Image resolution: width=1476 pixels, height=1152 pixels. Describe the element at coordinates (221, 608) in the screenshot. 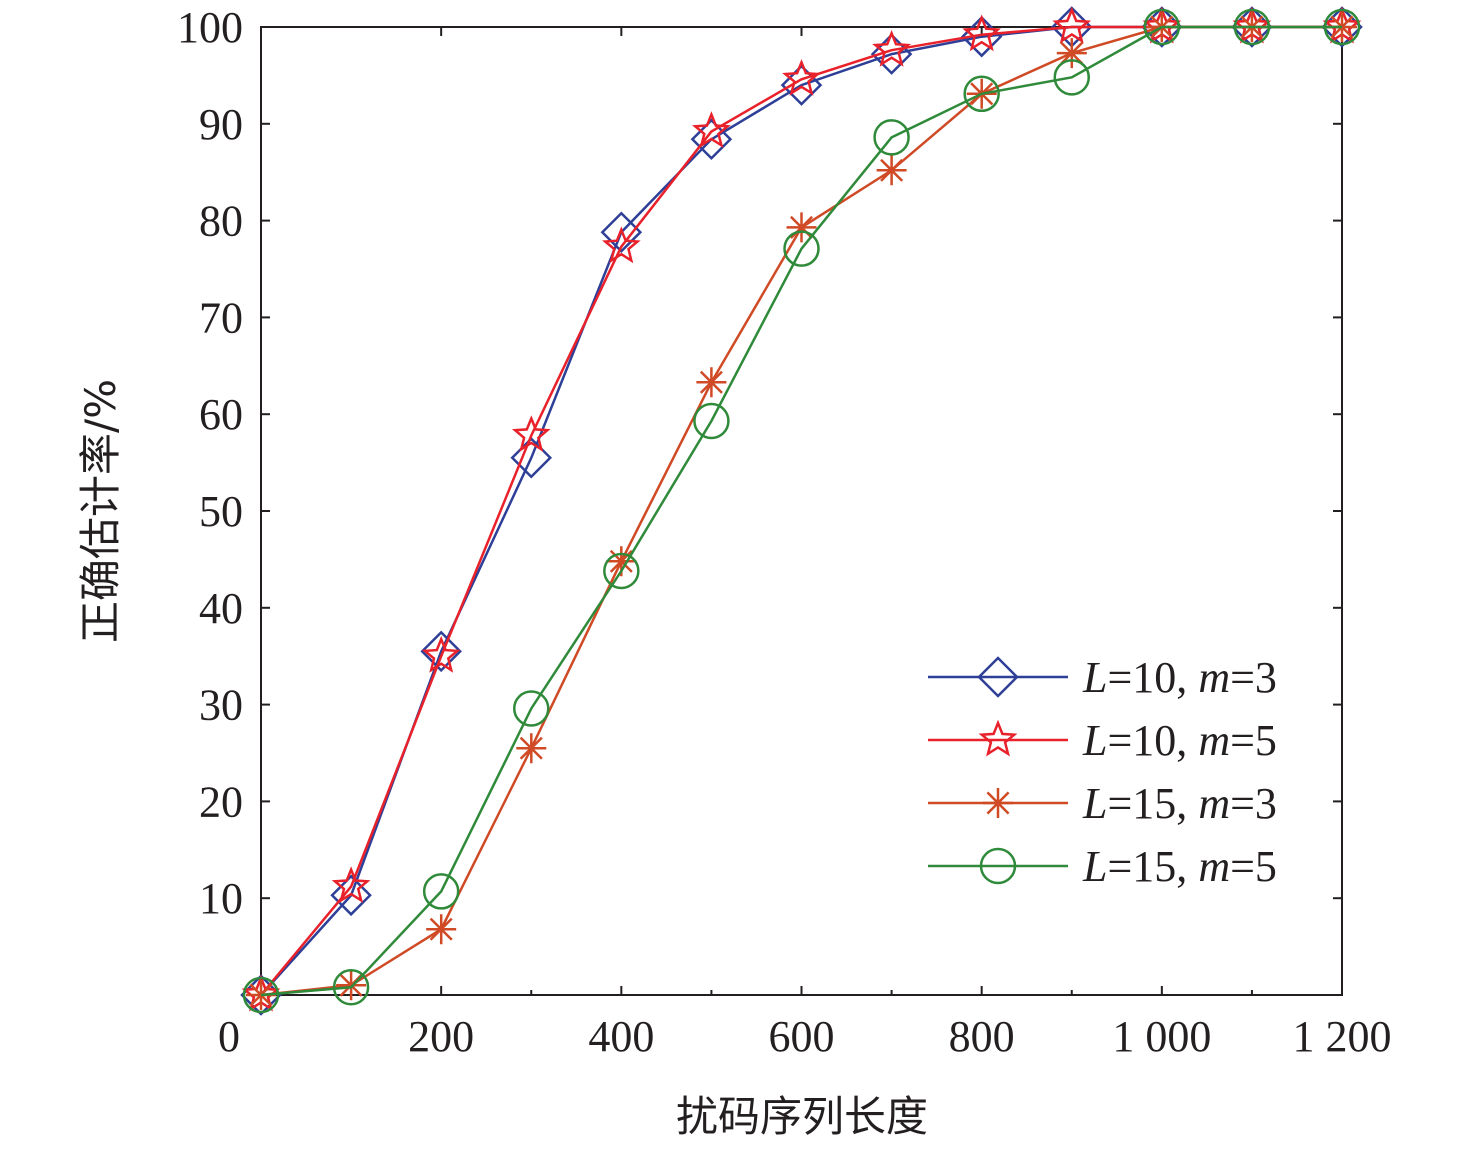

I see `y-tick-label: 40` at that location.